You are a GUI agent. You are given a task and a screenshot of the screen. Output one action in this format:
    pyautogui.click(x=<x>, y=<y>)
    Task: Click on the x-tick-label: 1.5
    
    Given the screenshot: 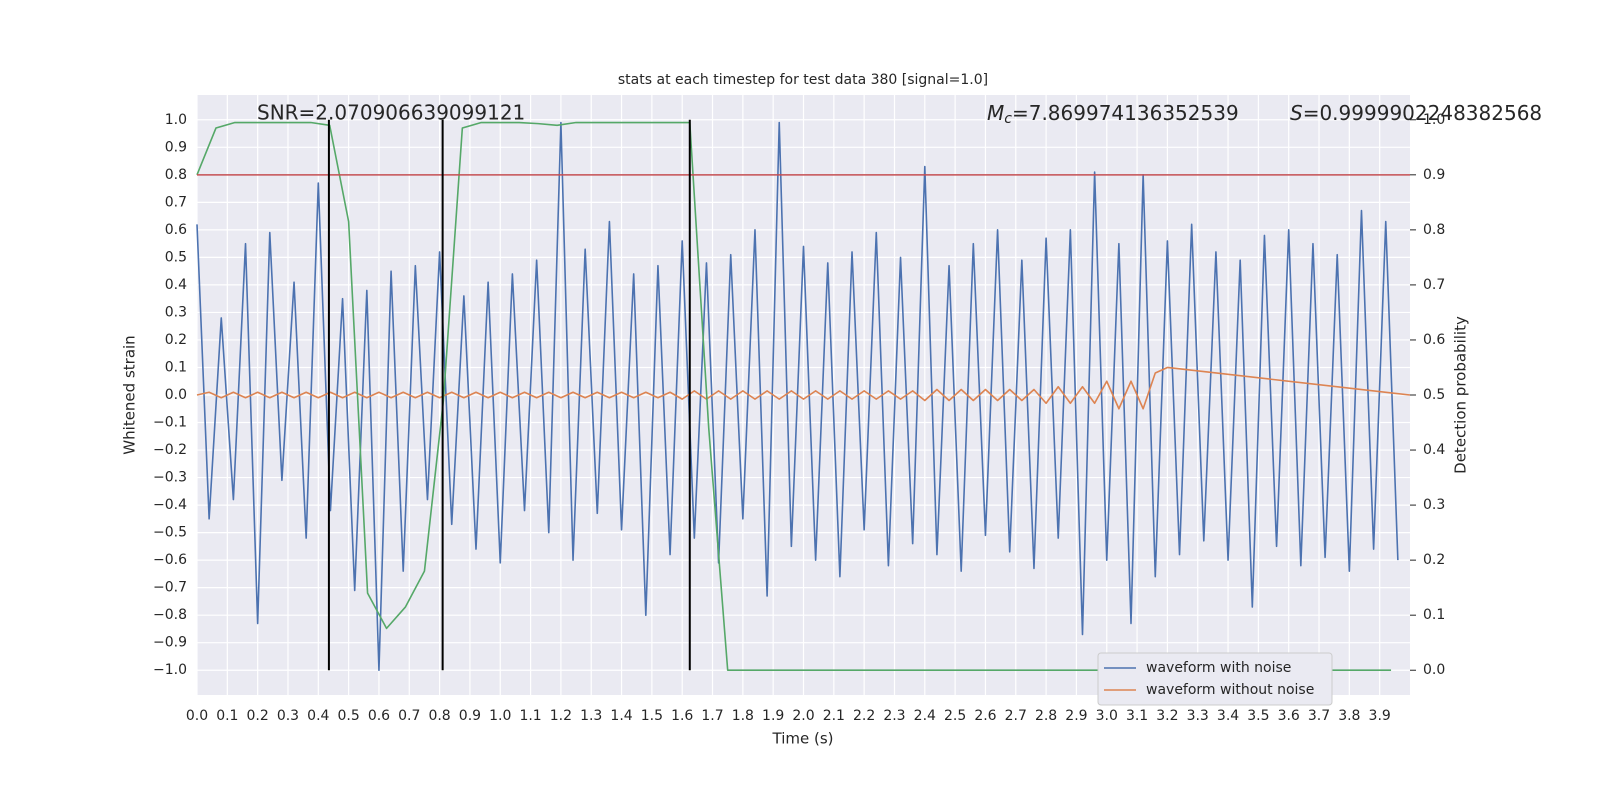 What is the action you would take?
    pyautogui.click(x=652, y=716)
    